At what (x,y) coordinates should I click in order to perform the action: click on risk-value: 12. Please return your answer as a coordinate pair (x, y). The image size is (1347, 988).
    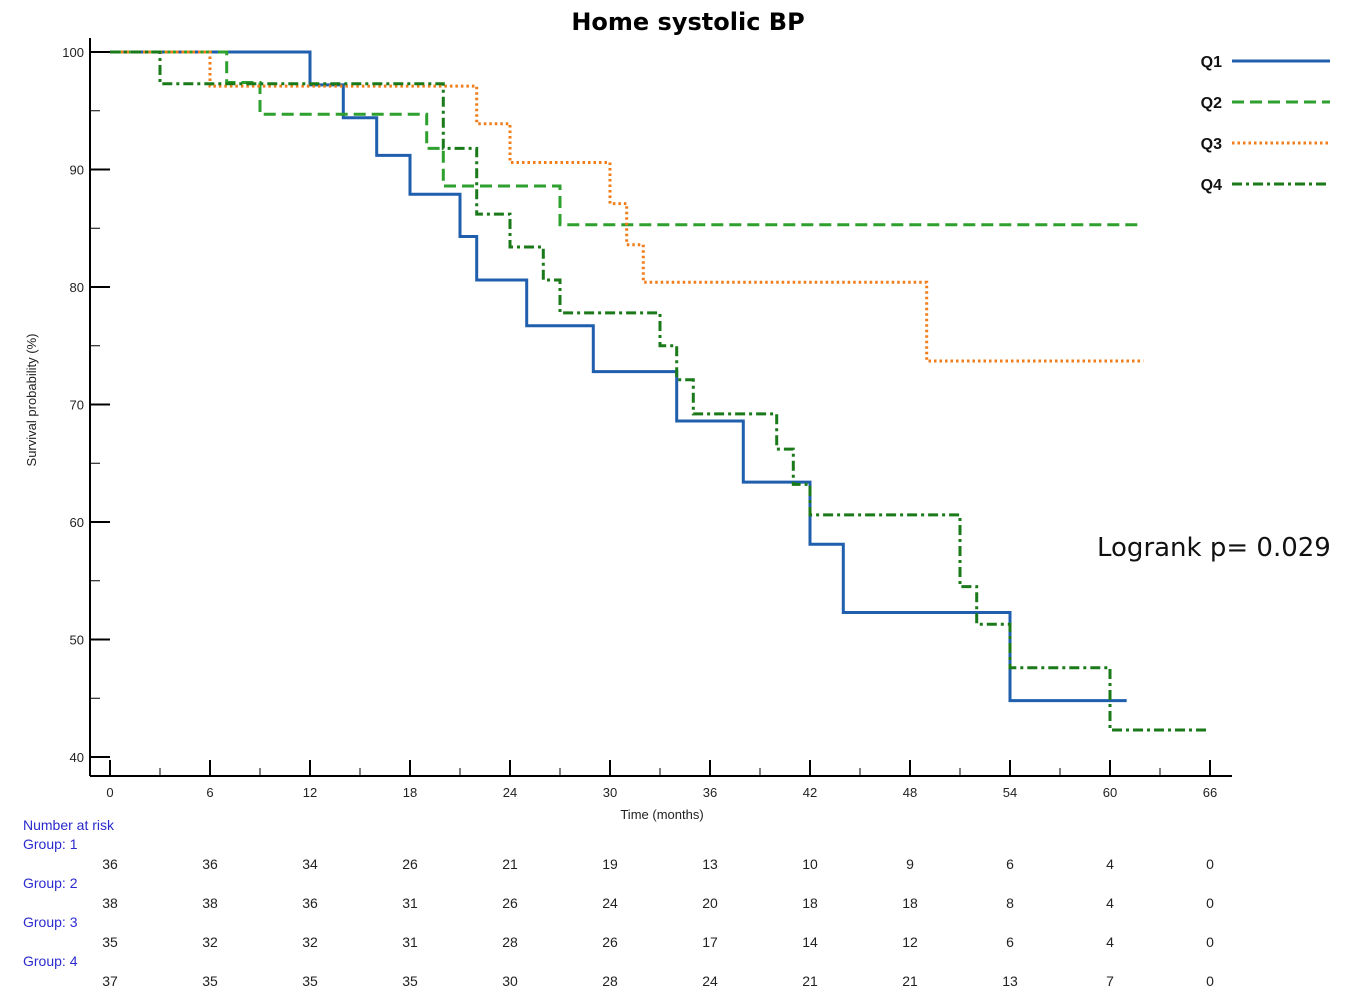
    Looking at the image, I should click on (910, 942).